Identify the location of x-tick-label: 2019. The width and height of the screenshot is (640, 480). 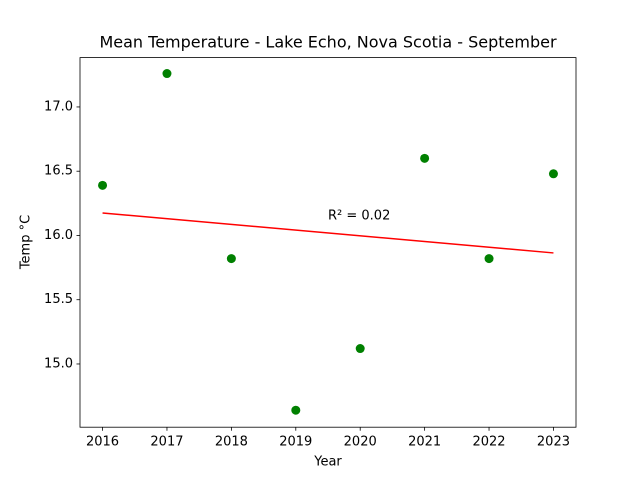
(295, 442).